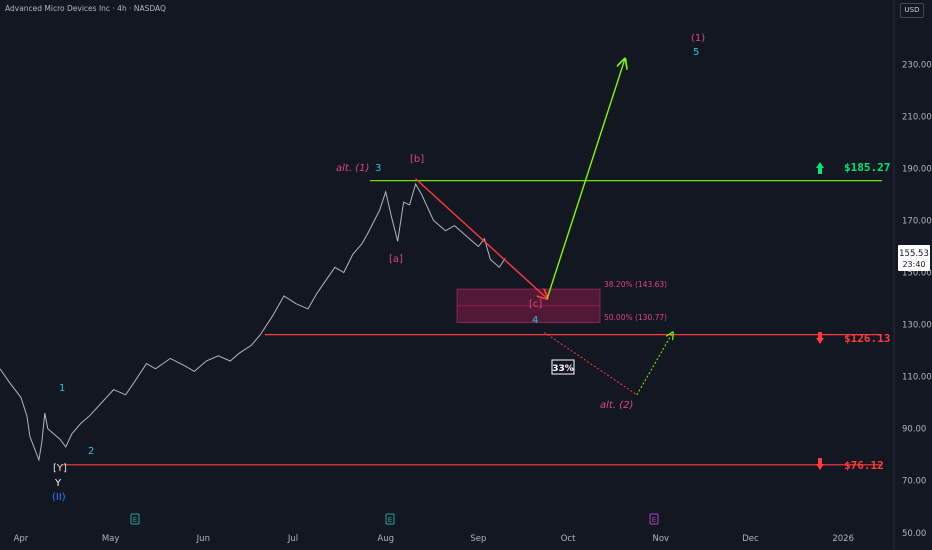  I want to click on x-tick-label: Jul, so click(292, 539).